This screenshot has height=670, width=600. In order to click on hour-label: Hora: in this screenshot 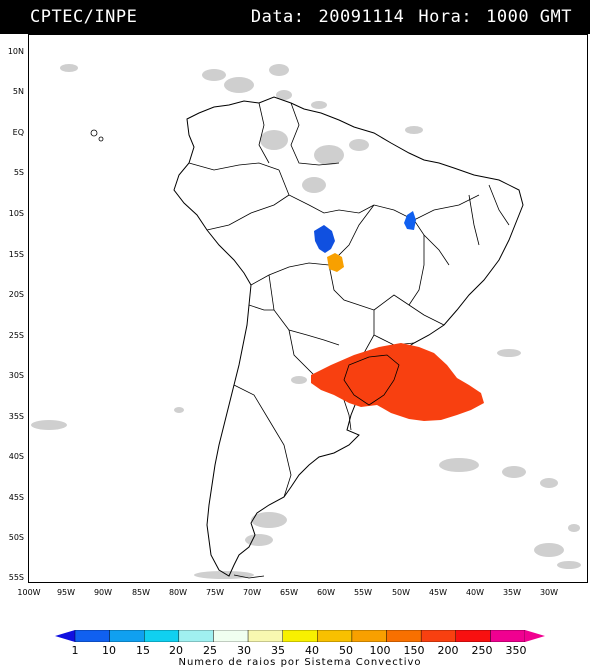, I will do `click(445, 17)`.